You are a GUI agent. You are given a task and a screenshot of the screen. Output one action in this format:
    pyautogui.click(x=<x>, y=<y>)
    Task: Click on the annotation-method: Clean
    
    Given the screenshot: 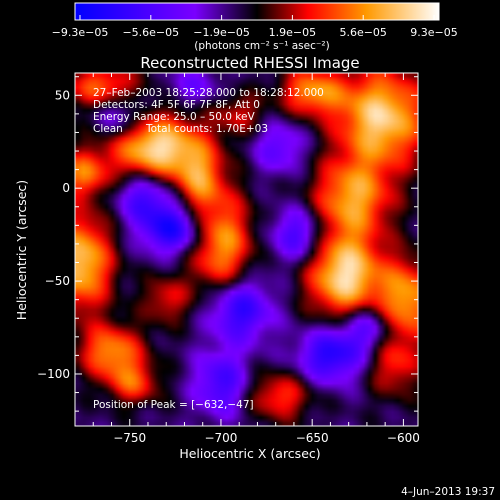 What is the action you would take?
    pyautogui.click(x=108, y=129)
    